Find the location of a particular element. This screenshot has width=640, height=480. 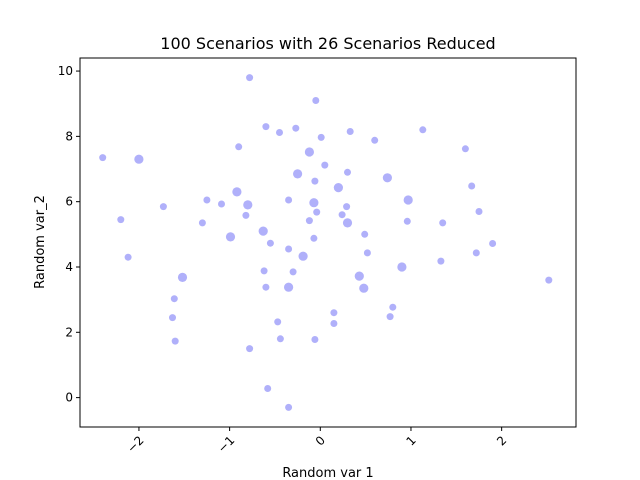

y-tick-label: 6 is located at coordinates (69, 202).